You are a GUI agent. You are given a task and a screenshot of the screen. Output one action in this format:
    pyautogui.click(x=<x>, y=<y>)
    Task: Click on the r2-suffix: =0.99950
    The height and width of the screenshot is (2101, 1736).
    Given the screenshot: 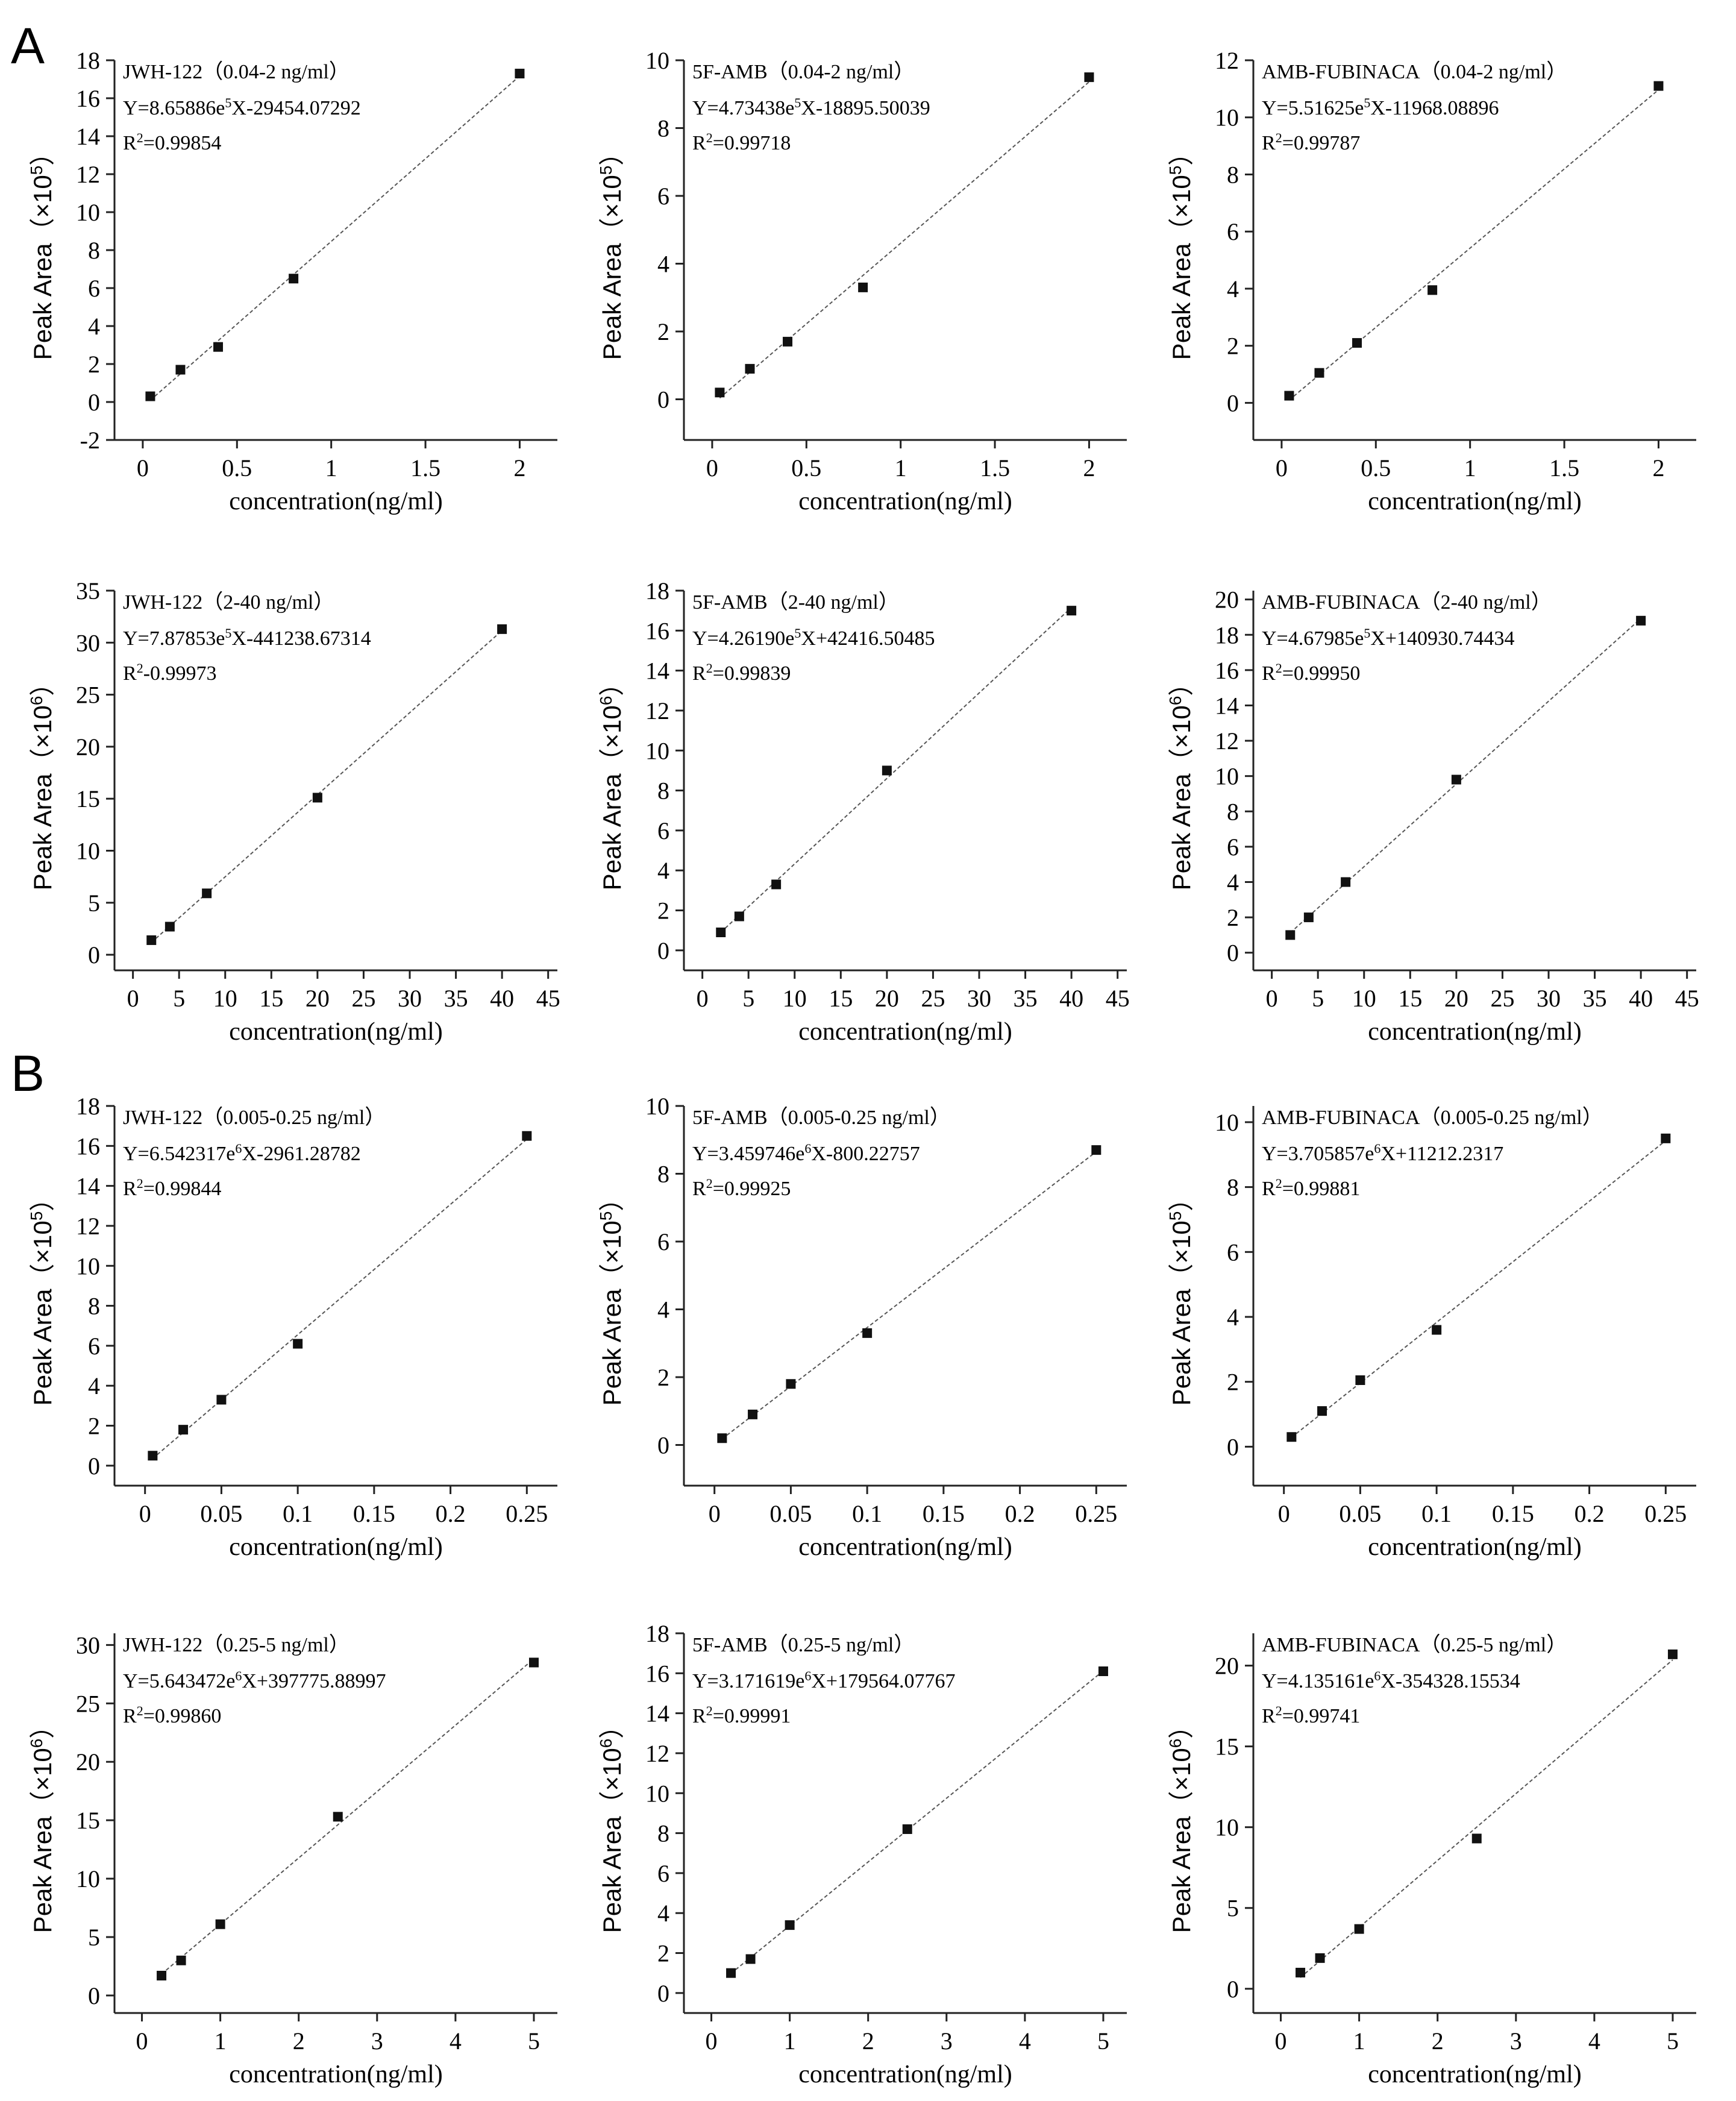 What is the action you would take?
    pyautogui.click(x=1321, y=673)
    